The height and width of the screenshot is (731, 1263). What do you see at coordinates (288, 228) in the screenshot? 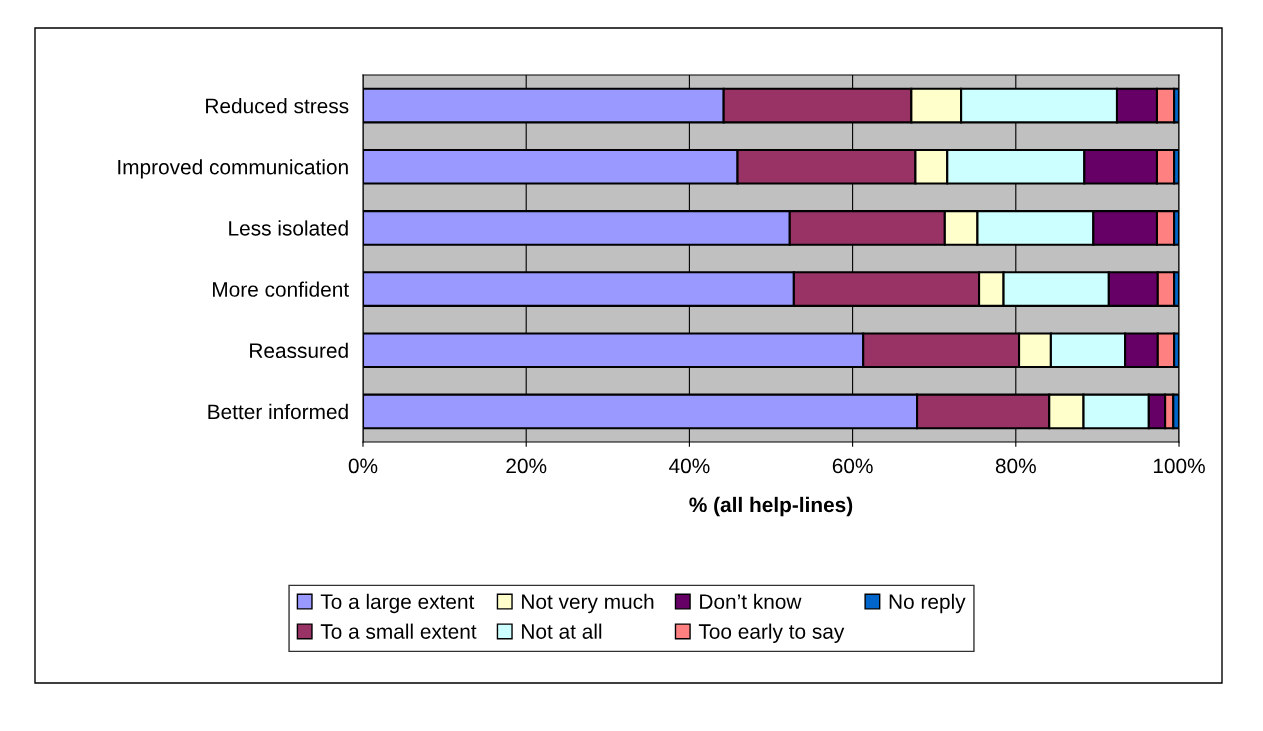
I see `y-tick-label: Less isolated` at bounding box center [288, 228].